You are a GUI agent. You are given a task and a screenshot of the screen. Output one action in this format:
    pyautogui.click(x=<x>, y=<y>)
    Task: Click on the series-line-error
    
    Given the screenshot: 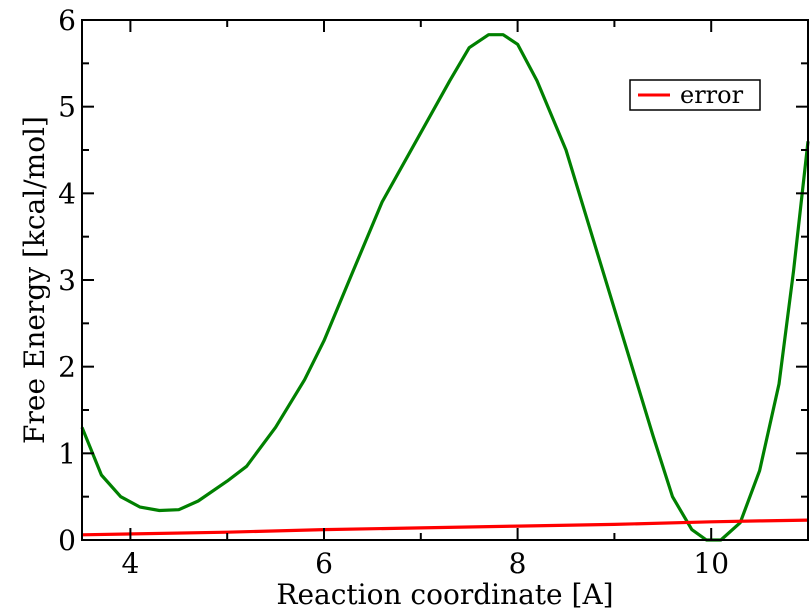 What is the action you would take?
    pyautogui.click(x=445, y=527)
    